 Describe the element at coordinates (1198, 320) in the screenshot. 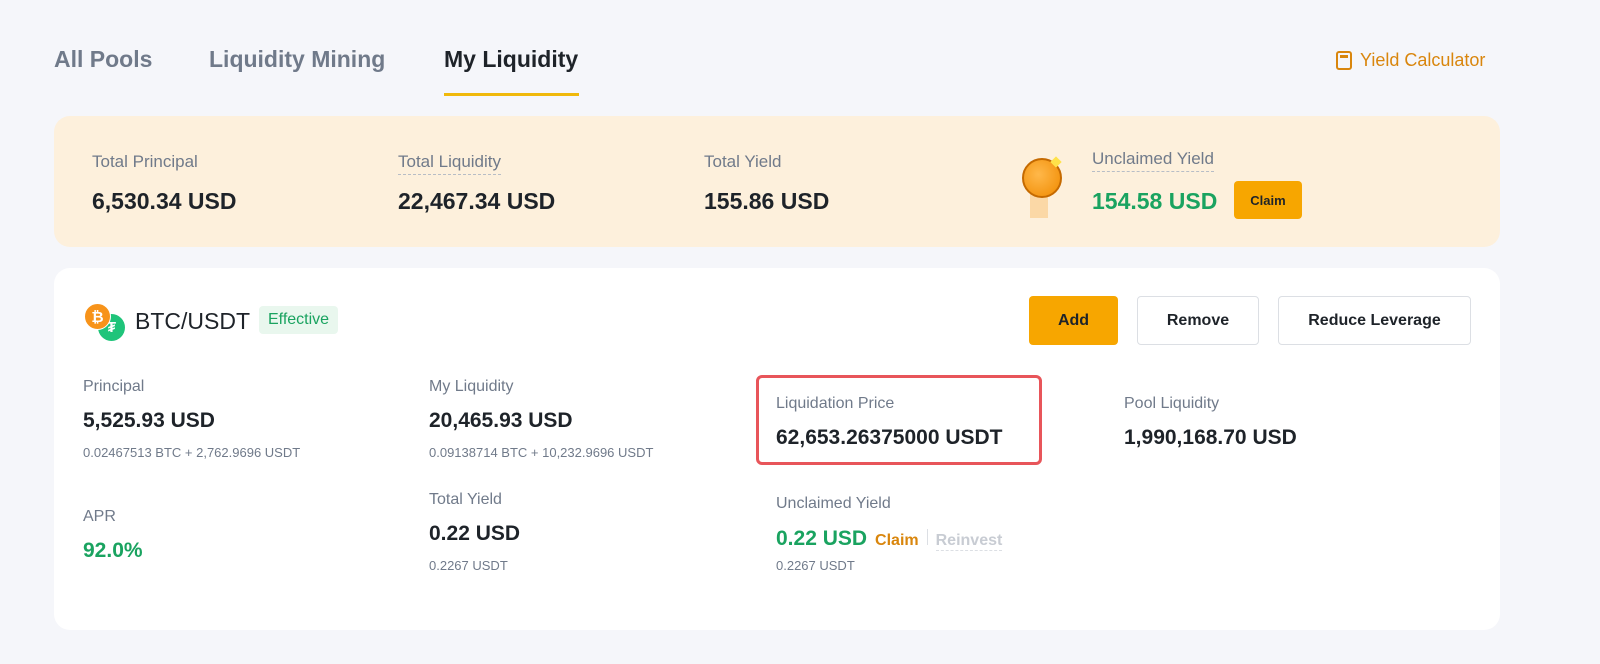

I see `remove-button: Remove` at that location.